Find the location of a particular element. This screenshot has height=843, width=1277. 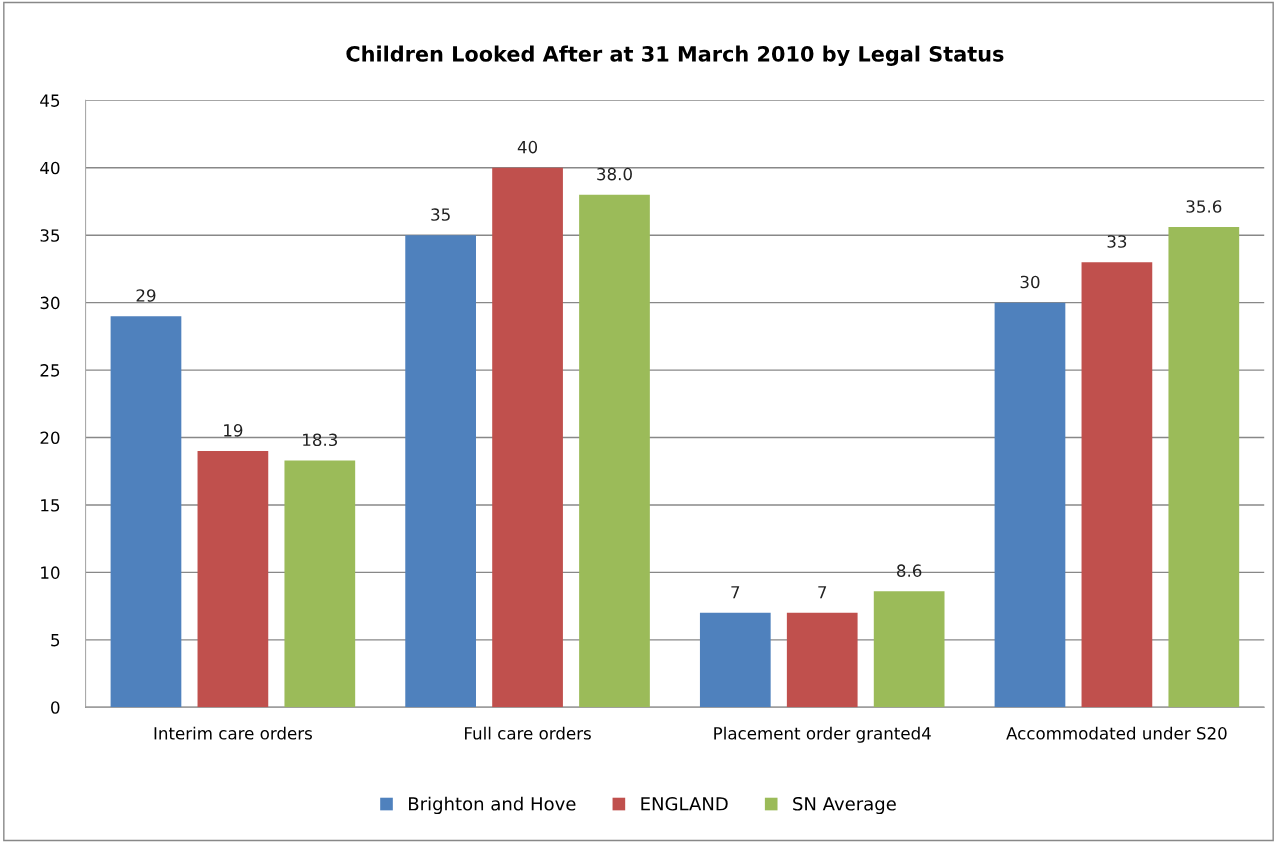

y-tick-label: 40 is located at coordinates (50, 168).